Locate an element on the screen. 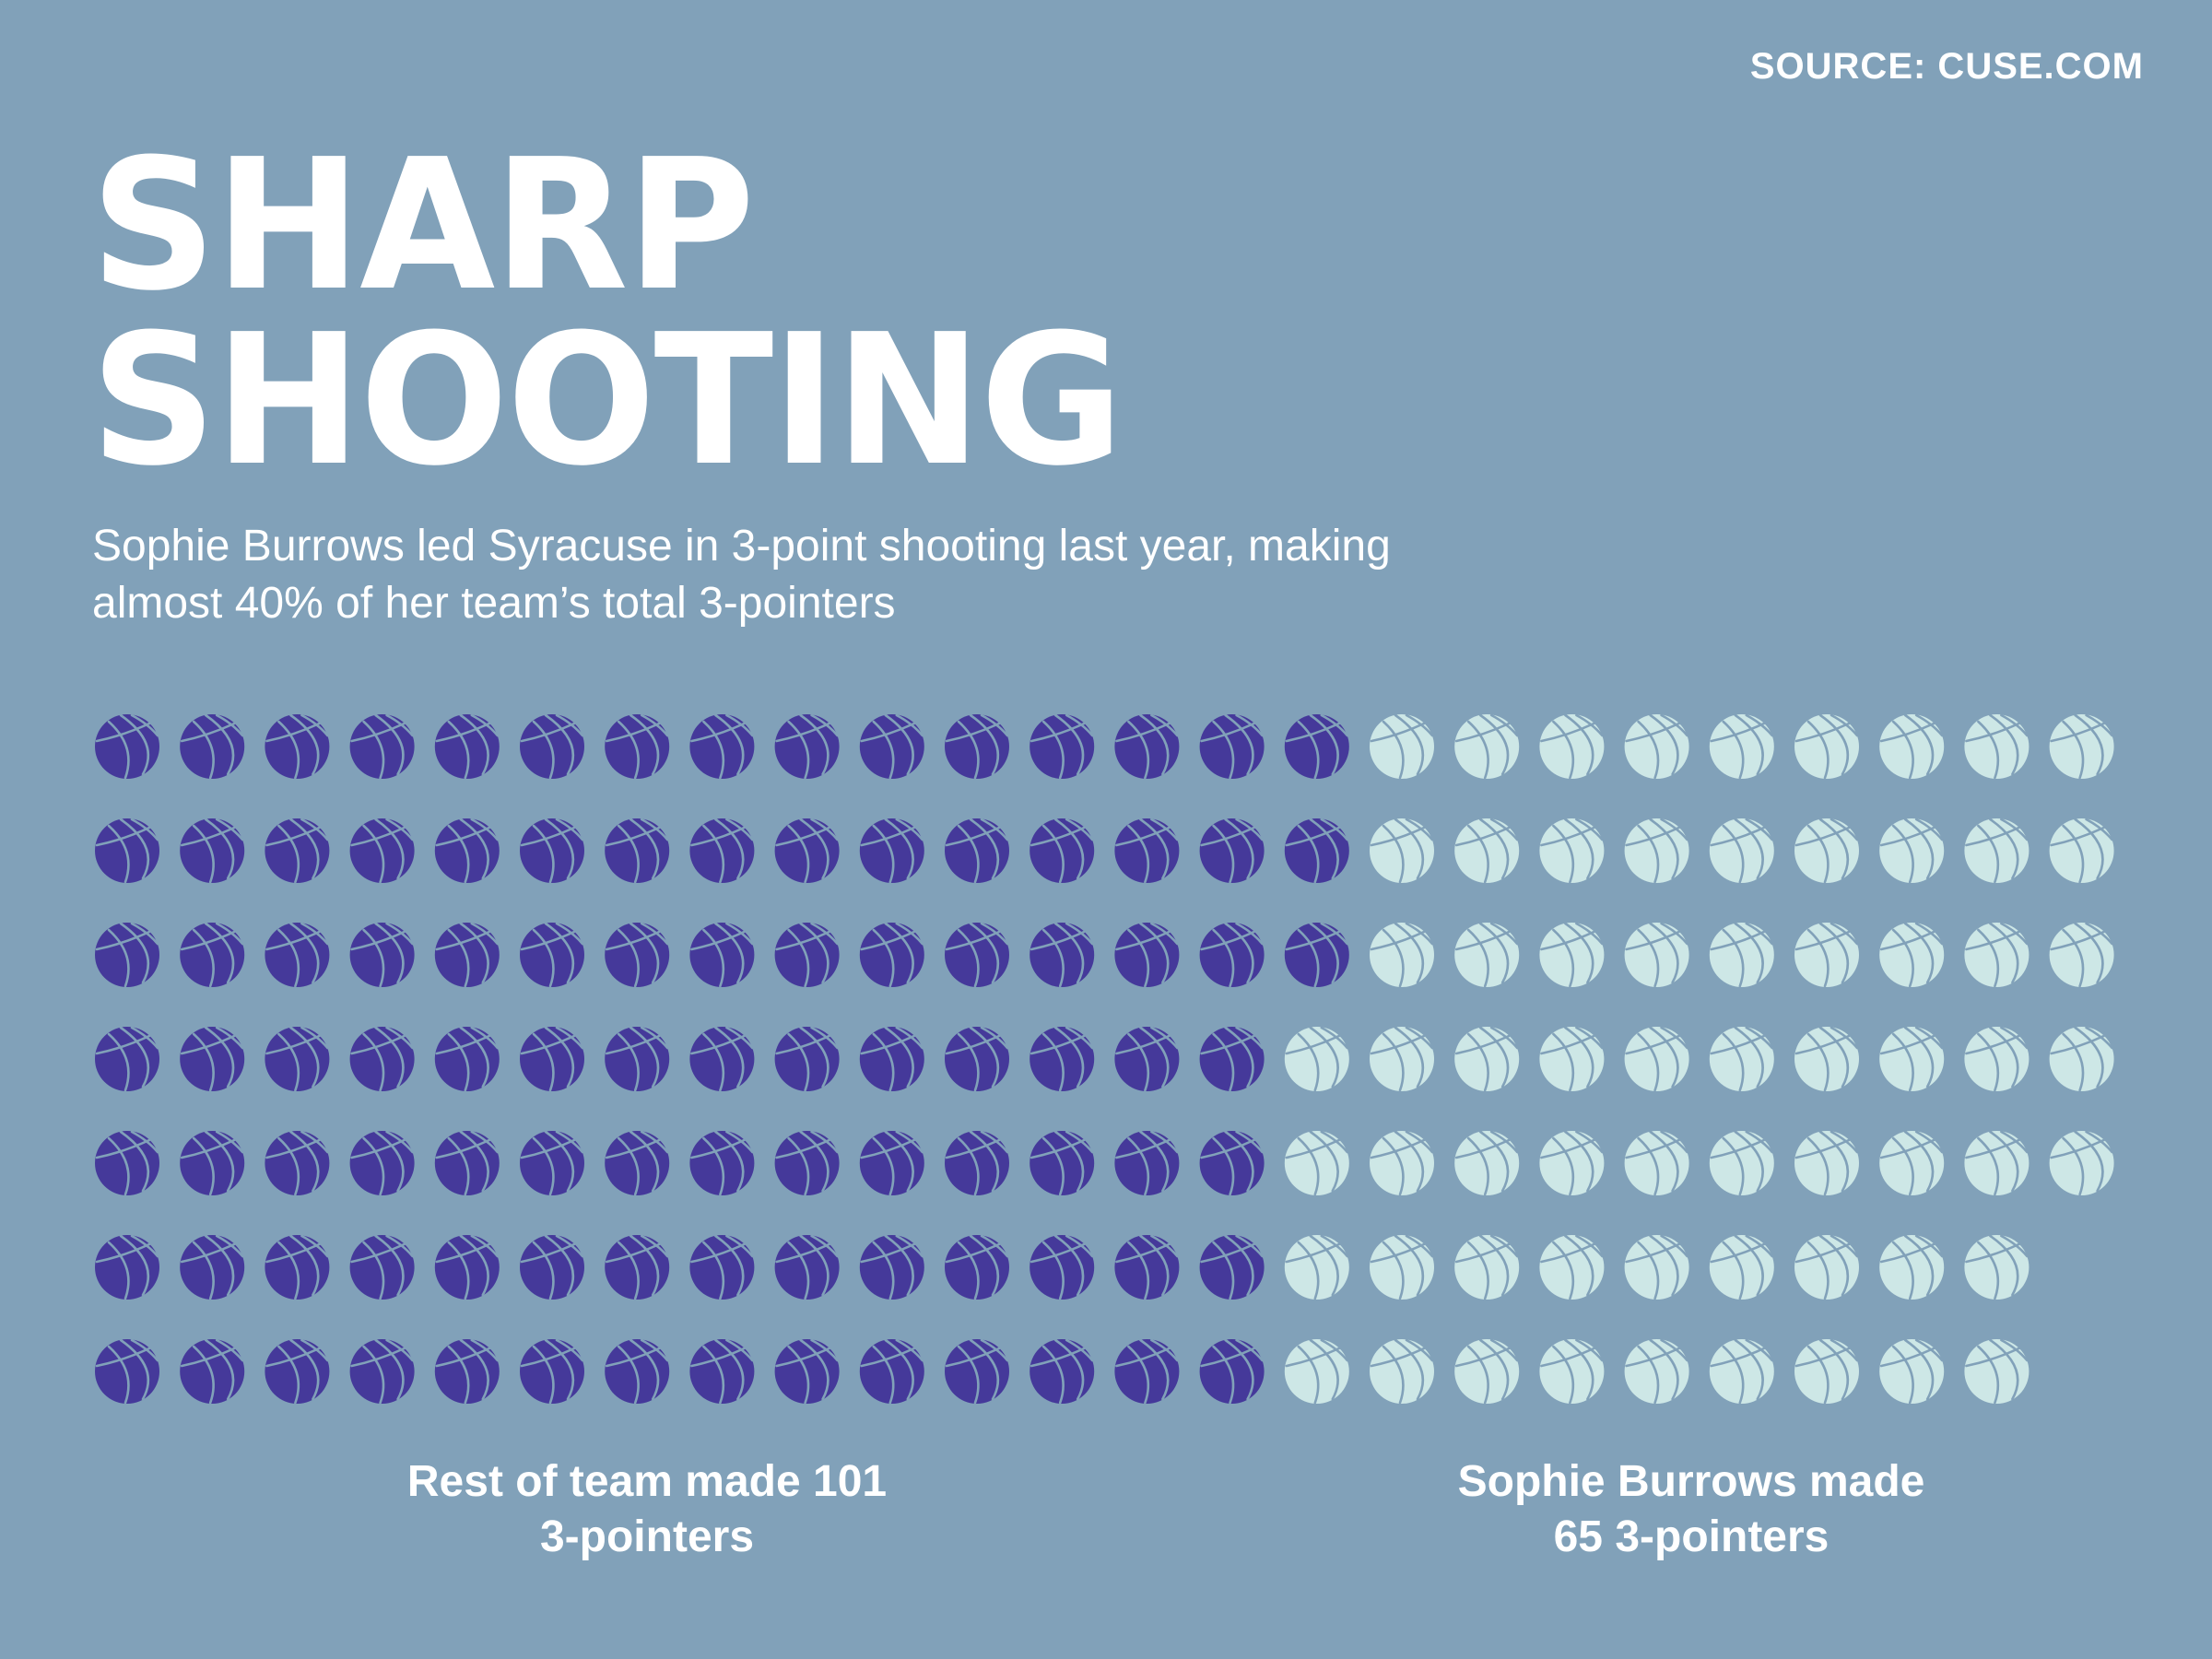 This screenshot has height=1659, width=2212. chart-title: SHARP SHOOTING is located at coordinates (607, 306).